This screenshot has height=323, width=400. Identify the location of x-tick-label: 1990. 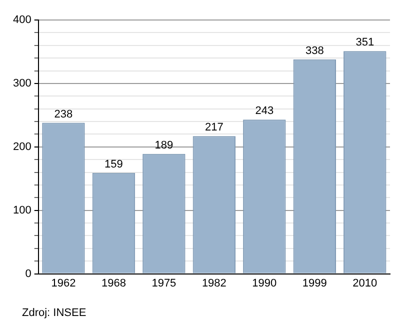
(264, 283).